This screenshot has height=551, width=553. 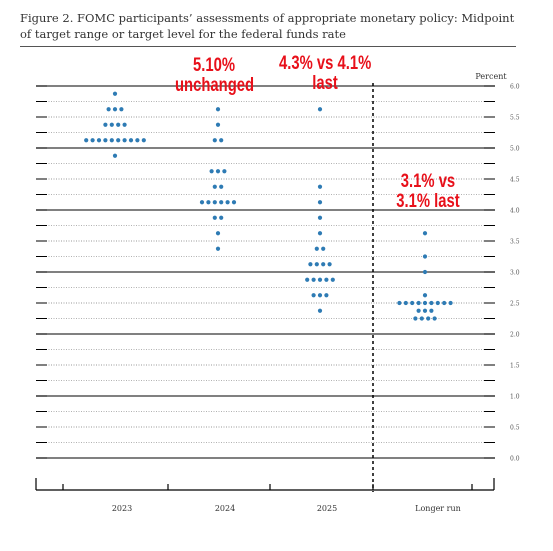 What do you see at coordinates (327, 508) in the screenshot?
I see `x-tick-label: 2025` at bounding box center [327, 508].